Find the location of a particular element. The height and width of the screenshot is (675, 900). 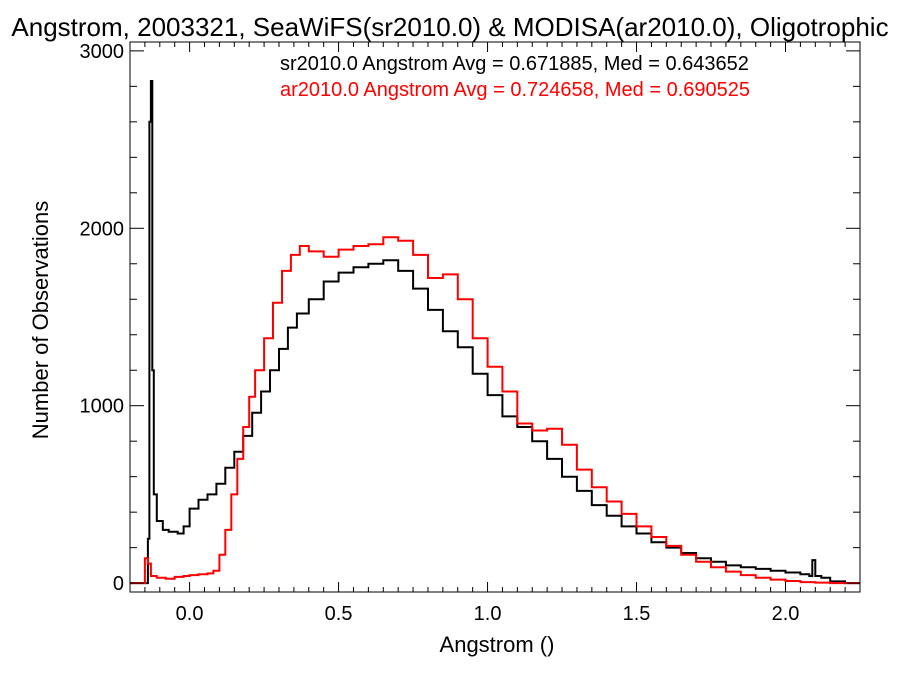

x-tick-label: 2.0 is located at coordinates (786, 614).